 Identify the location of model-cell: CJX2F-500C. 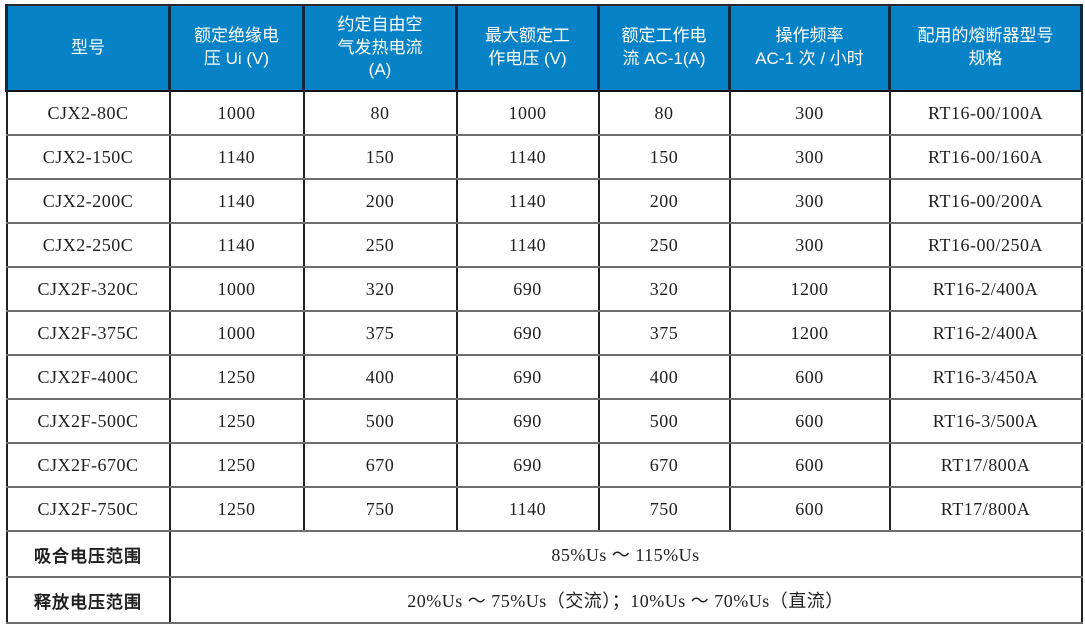
(88, 421).